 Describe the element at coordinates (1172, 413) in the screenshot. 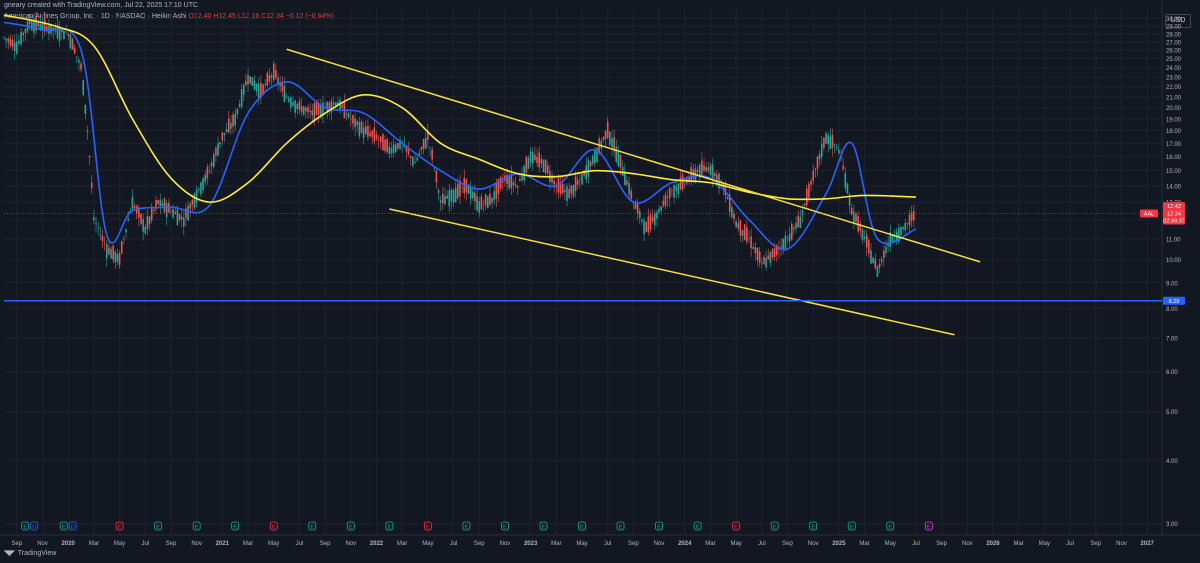

I see `y-tick-label: 5.00` at that location.